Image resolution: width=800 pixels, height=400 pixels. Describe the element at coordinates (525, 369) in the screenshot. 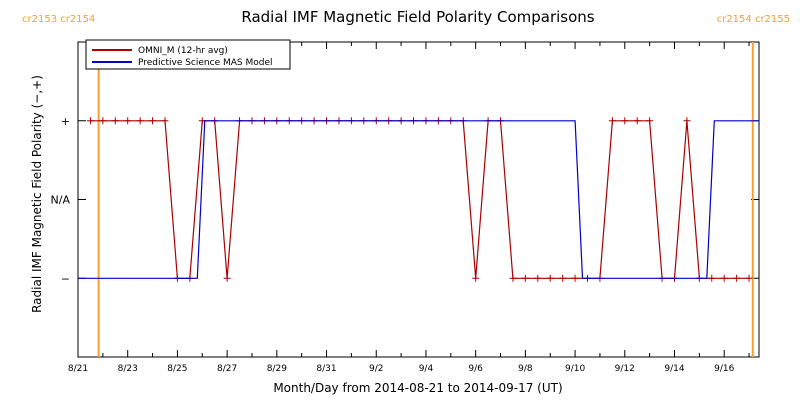

I see `x-tick-label: 9/8` at that location.